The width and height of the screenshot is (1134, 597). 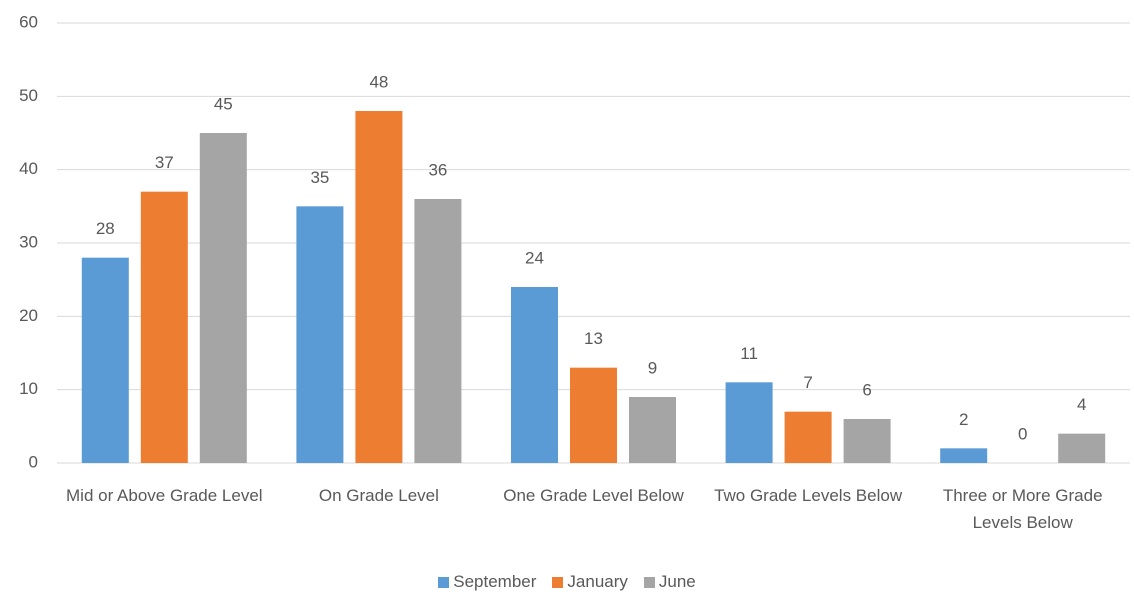 I want to click on x-tick-label: Three or More Grade Levels Below, so click(x=1022, y=509).